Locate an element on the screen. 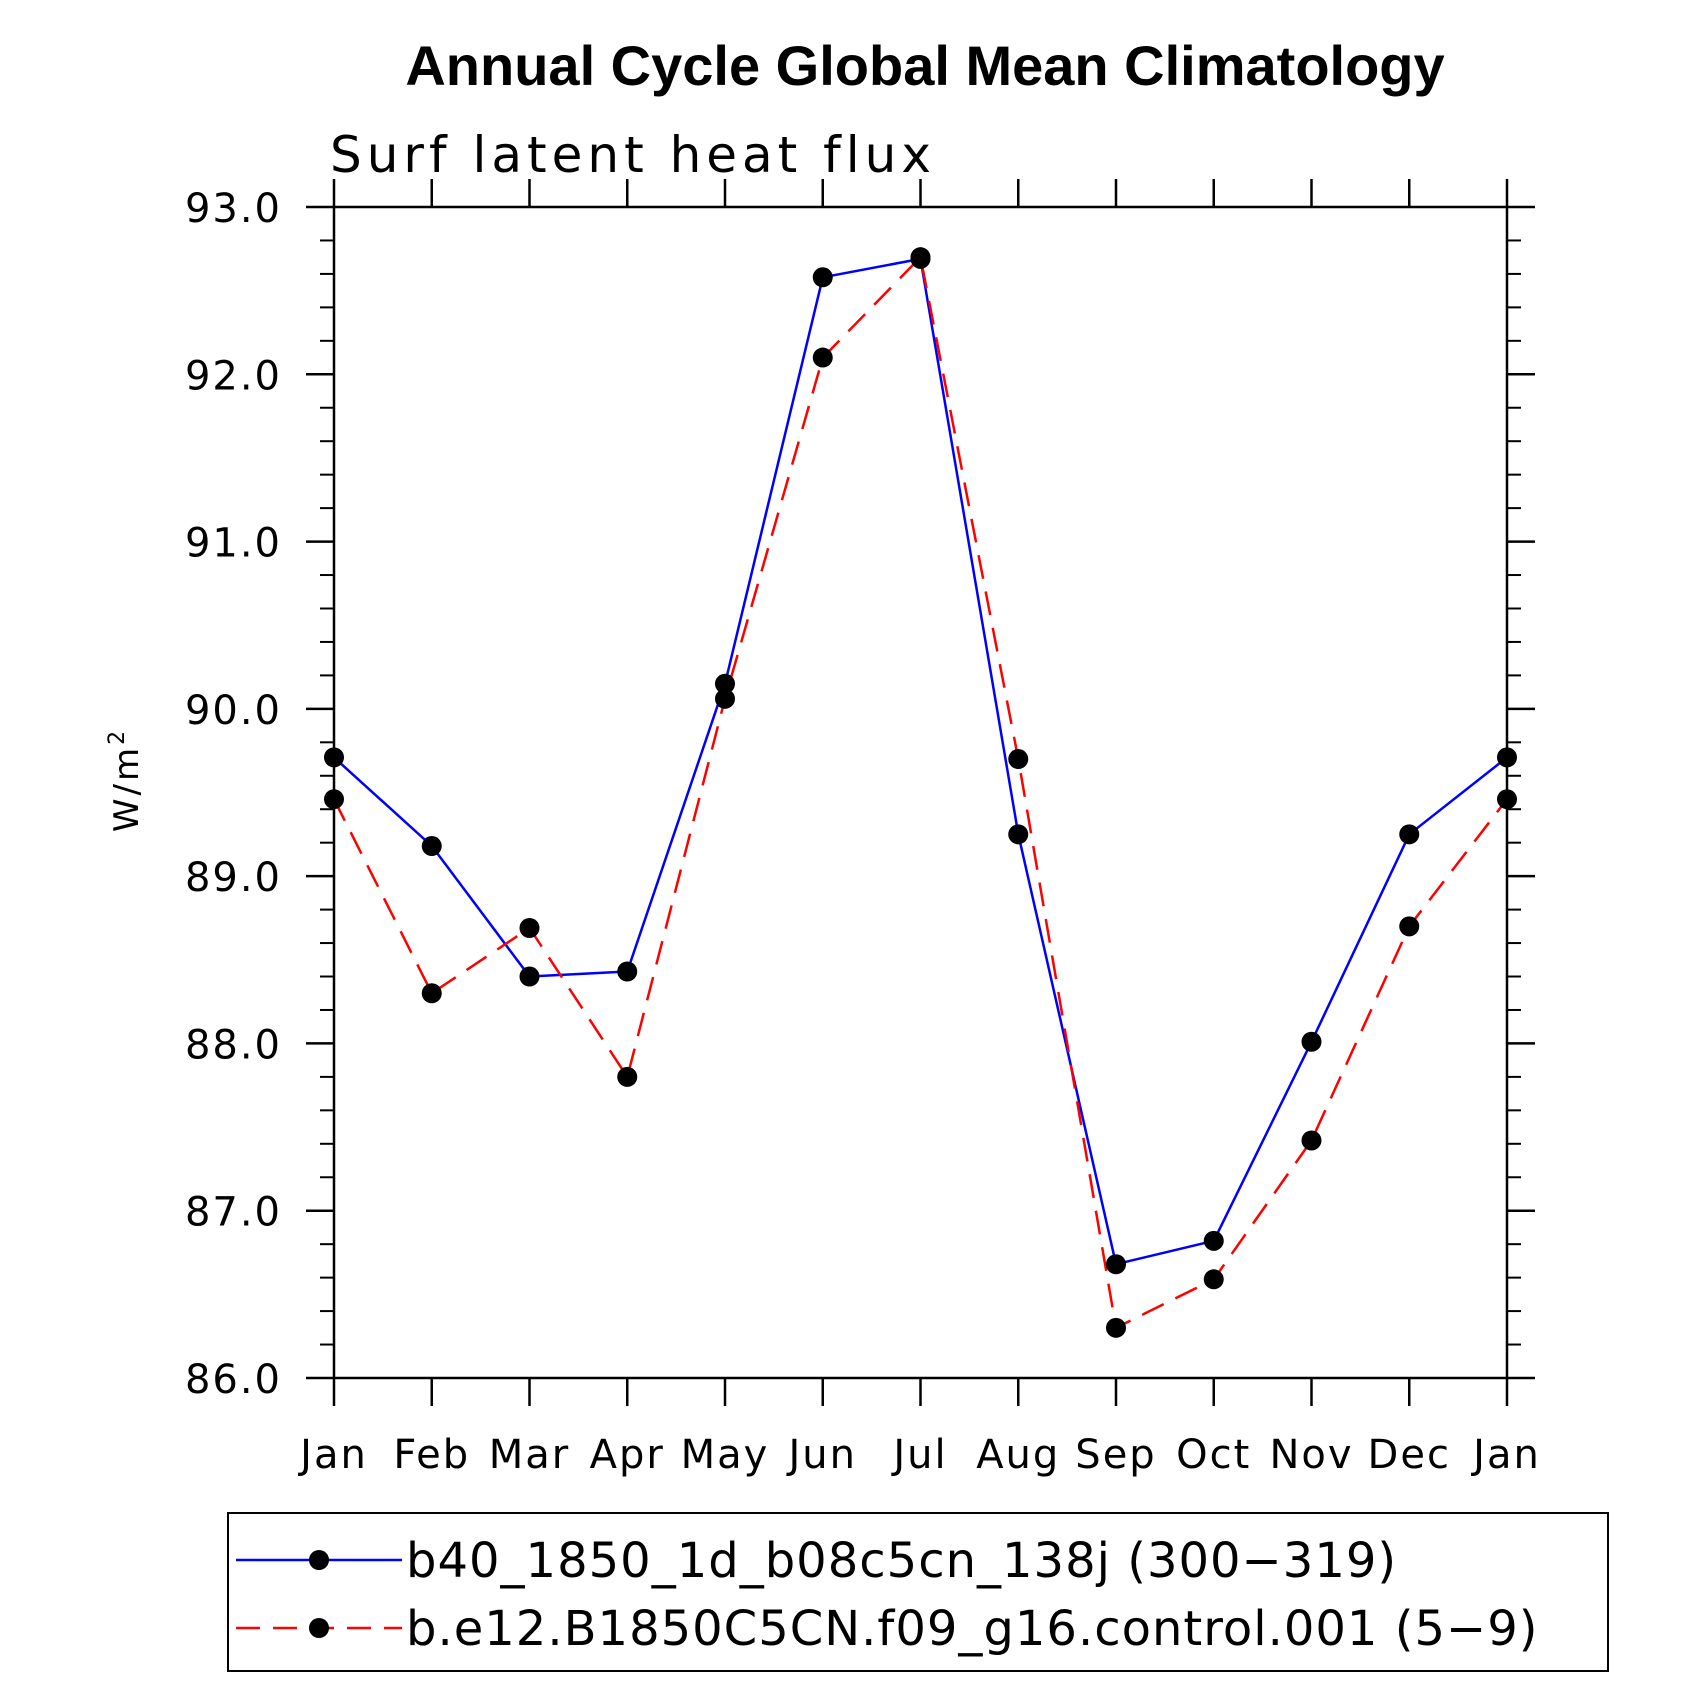 Image resolution: width=1697 pixels, height=1697 pixels. x-tick-label: Oct is located at coordinates (1213, 1455).